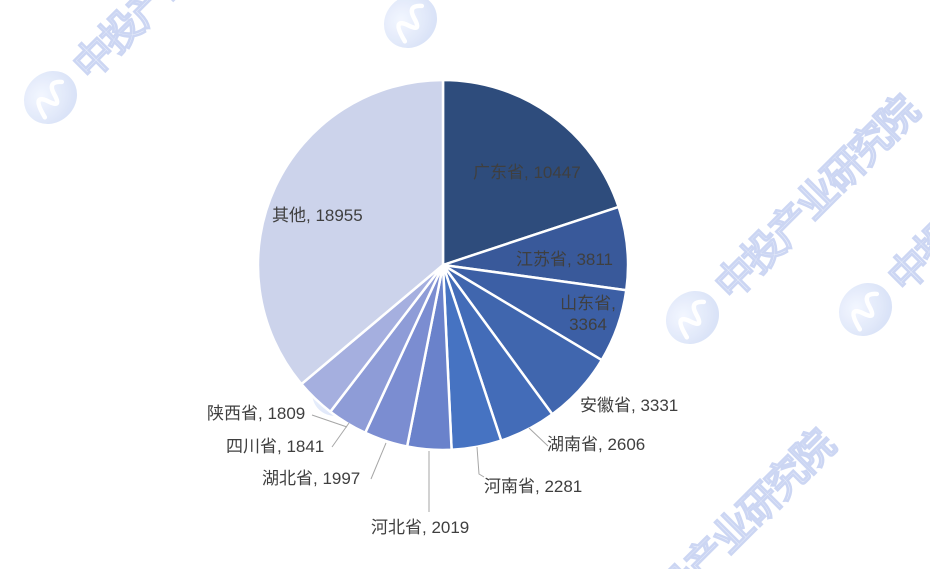  What do you see at coordinates (480, 462) in the screenshot?
I see `leader-line-henan` at bounding box center [480, 462].